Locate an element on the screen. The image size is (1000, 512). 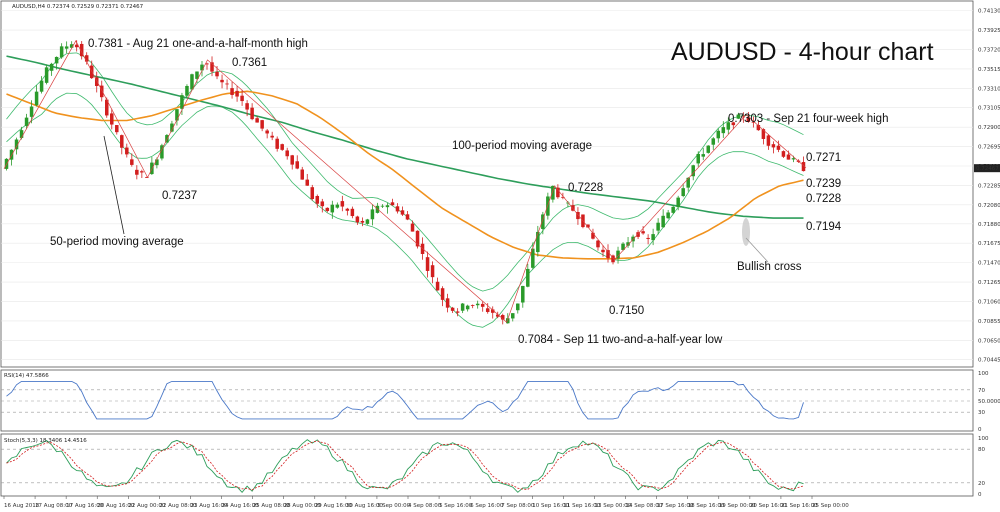
ma50-pointer-line is located at coordinates (114, 185).